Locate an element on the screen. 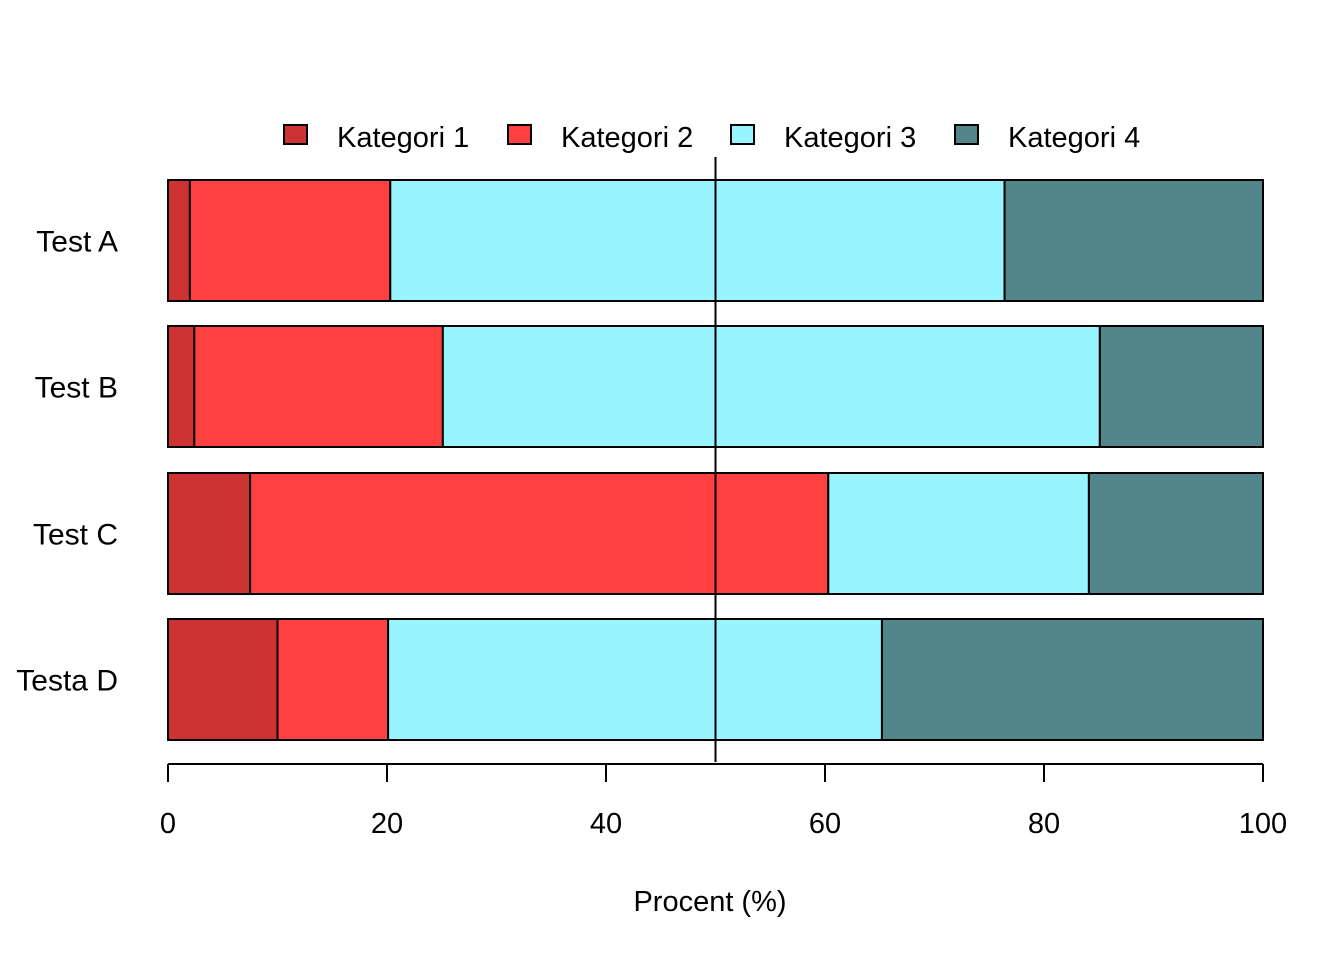 The height and width of the screenshot is (965, 1344). legend-label: Kategori 4 is located at coordinates (1074, 138).